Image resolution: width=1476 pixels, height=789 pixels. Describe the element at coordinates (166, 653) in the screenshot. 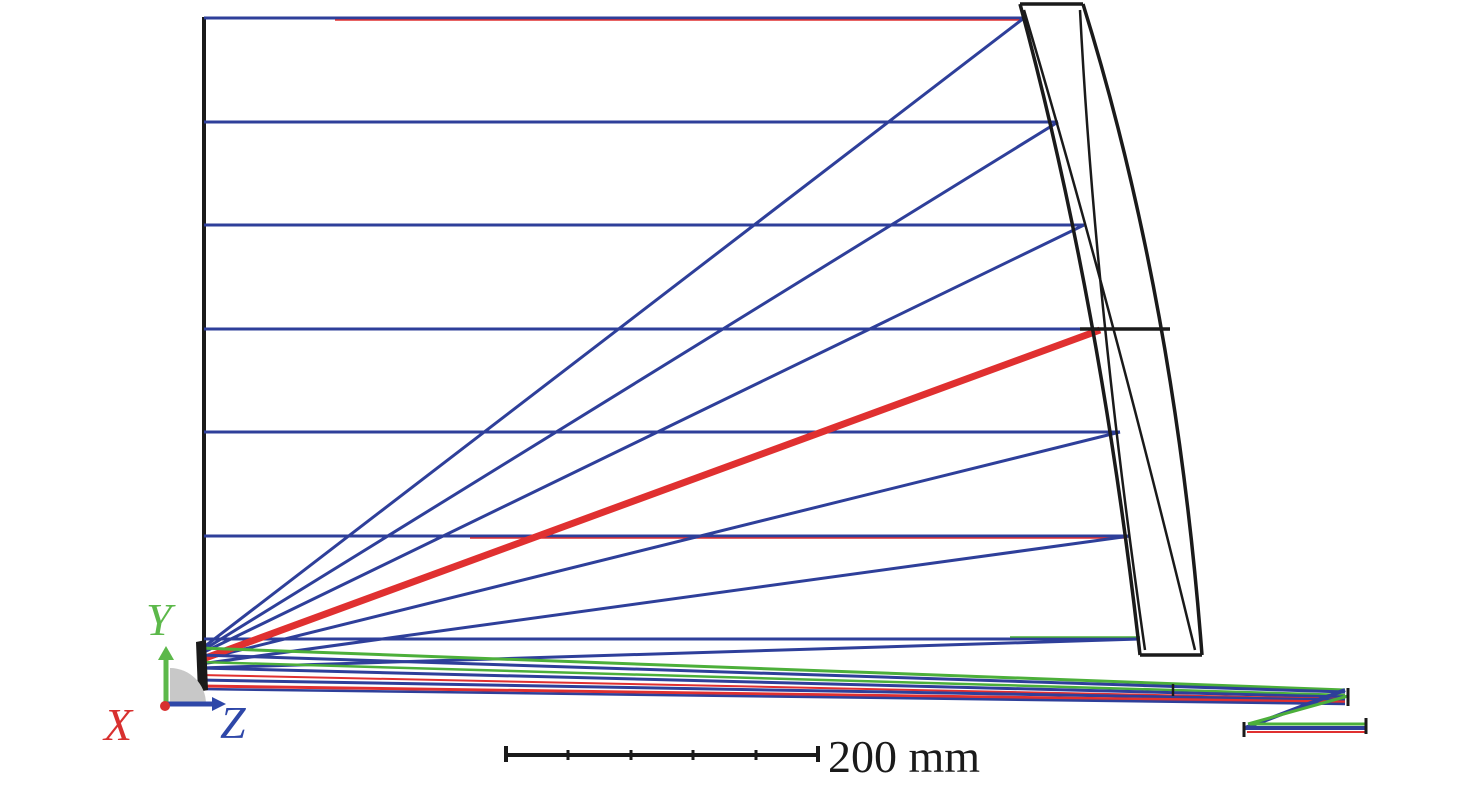

I see `y-axis-arrowhead` at that location.